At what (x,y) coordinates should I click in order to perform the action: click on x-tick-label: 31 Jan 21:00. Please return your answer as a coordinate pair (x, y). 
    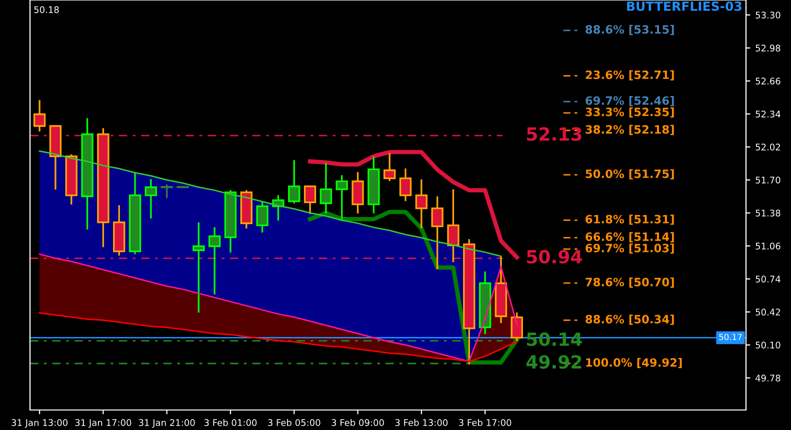
    Looking at the image, I should click on (166, 423).